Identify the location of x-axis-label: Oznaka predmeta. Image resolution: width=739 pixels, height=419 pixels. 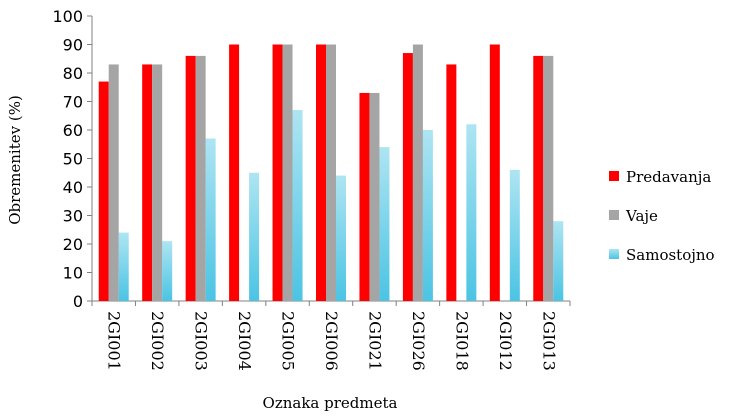
(330, 403).